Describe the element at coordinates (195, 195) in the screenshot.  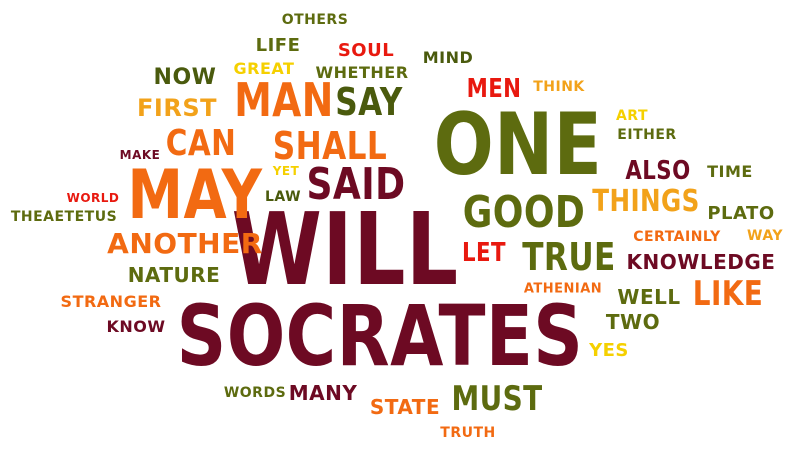
I see `word-may: MAY` at that location.